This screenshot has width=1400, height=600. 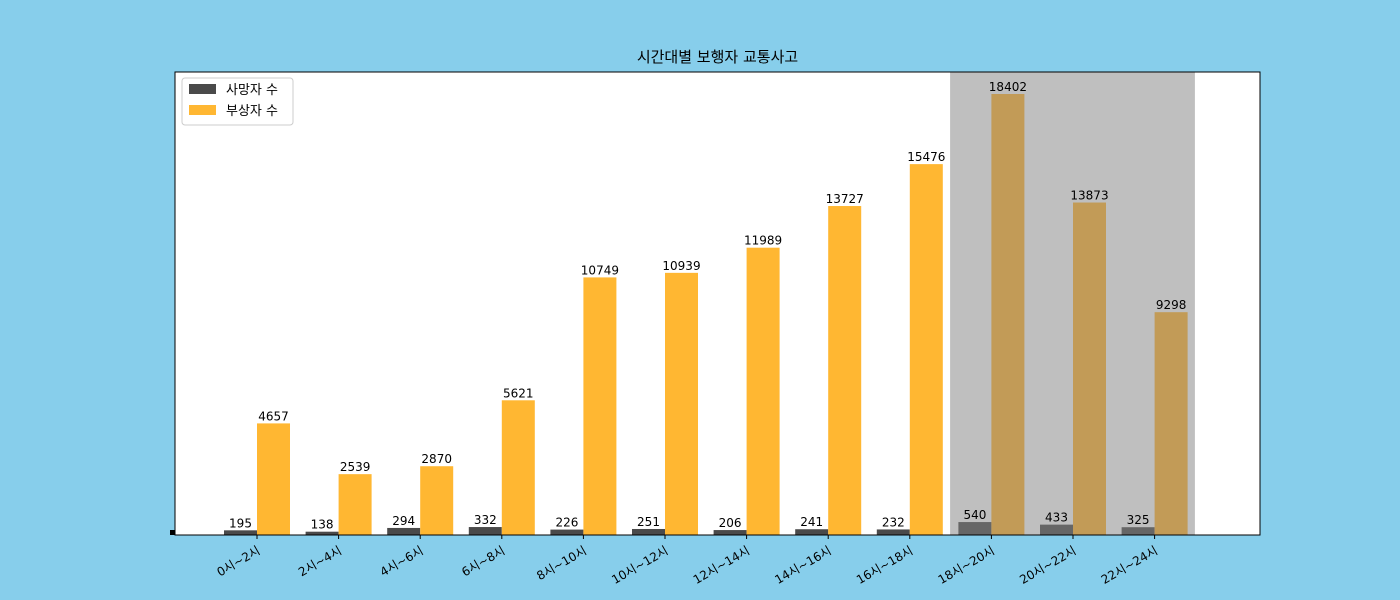 I want to click on data-label-deaths-0: 195, so click(x=240, y=523).